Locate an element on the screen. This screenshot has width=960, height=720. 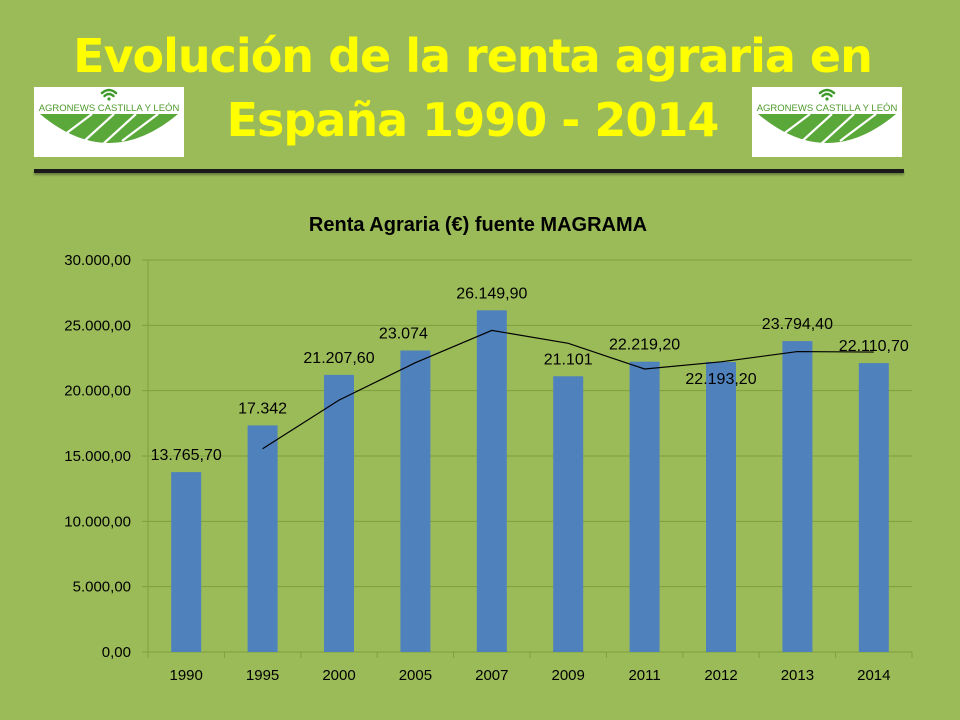
y-tick-label: 5.000,00 is located at coordinates (102, 587).